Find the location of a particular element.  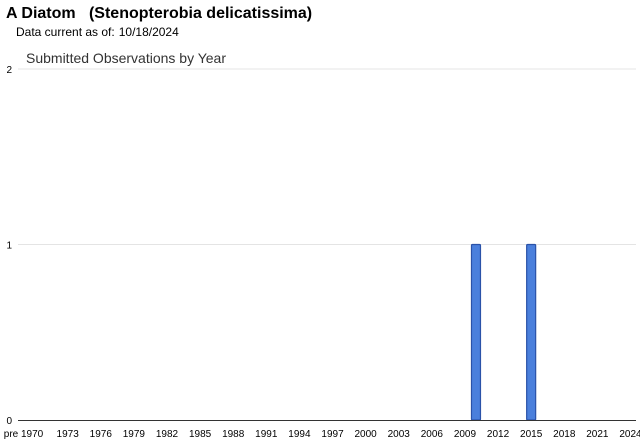

x-tick-label: 1982 is located at coordinates (167, 434).